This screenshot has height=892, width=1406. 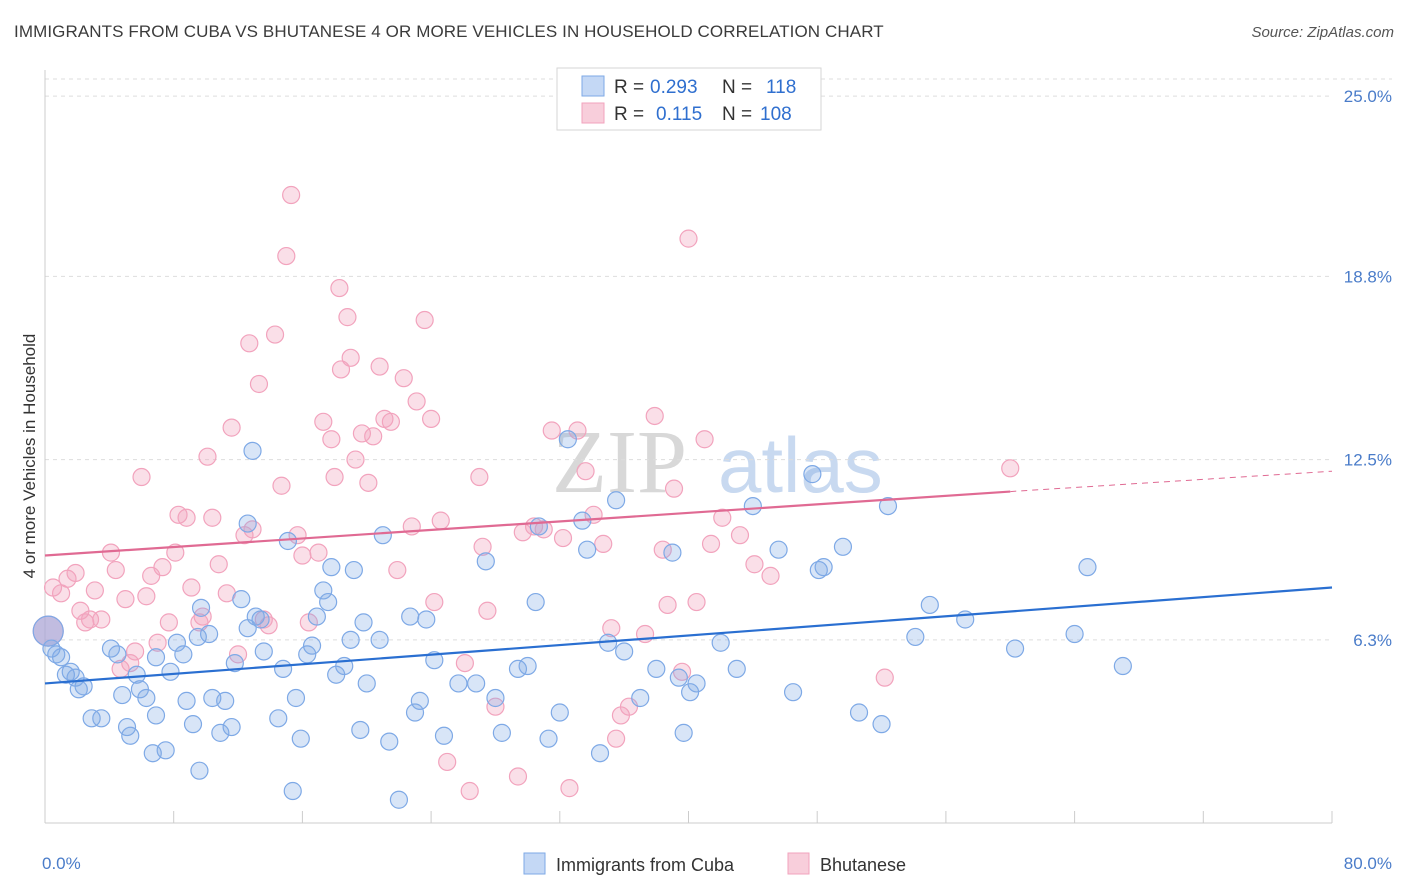 What do you see at coordinates (688, 635) in the screenshot?
I see `cuba-trend-line` at bounding box center [688, 635].